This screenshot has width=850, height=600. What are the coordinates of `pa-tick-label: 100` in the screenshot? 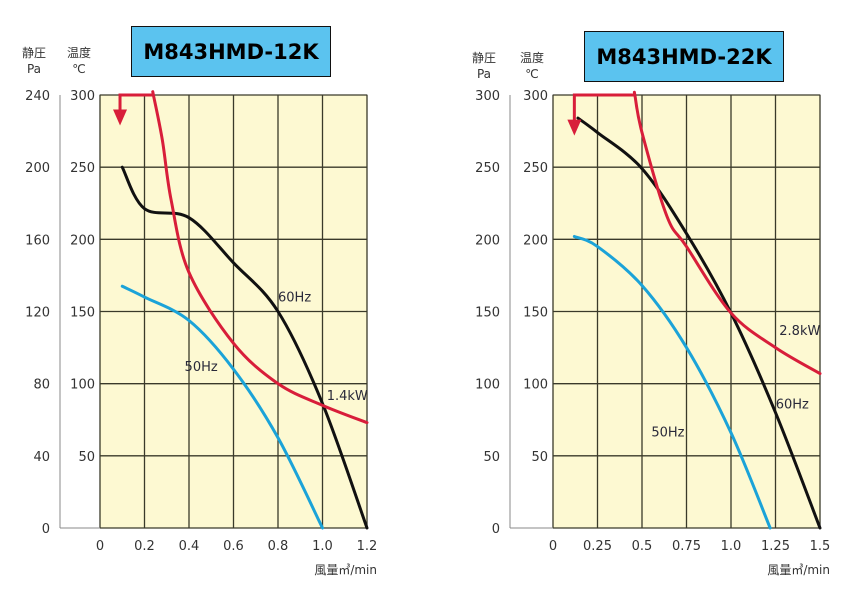 It's located at (487, 385).